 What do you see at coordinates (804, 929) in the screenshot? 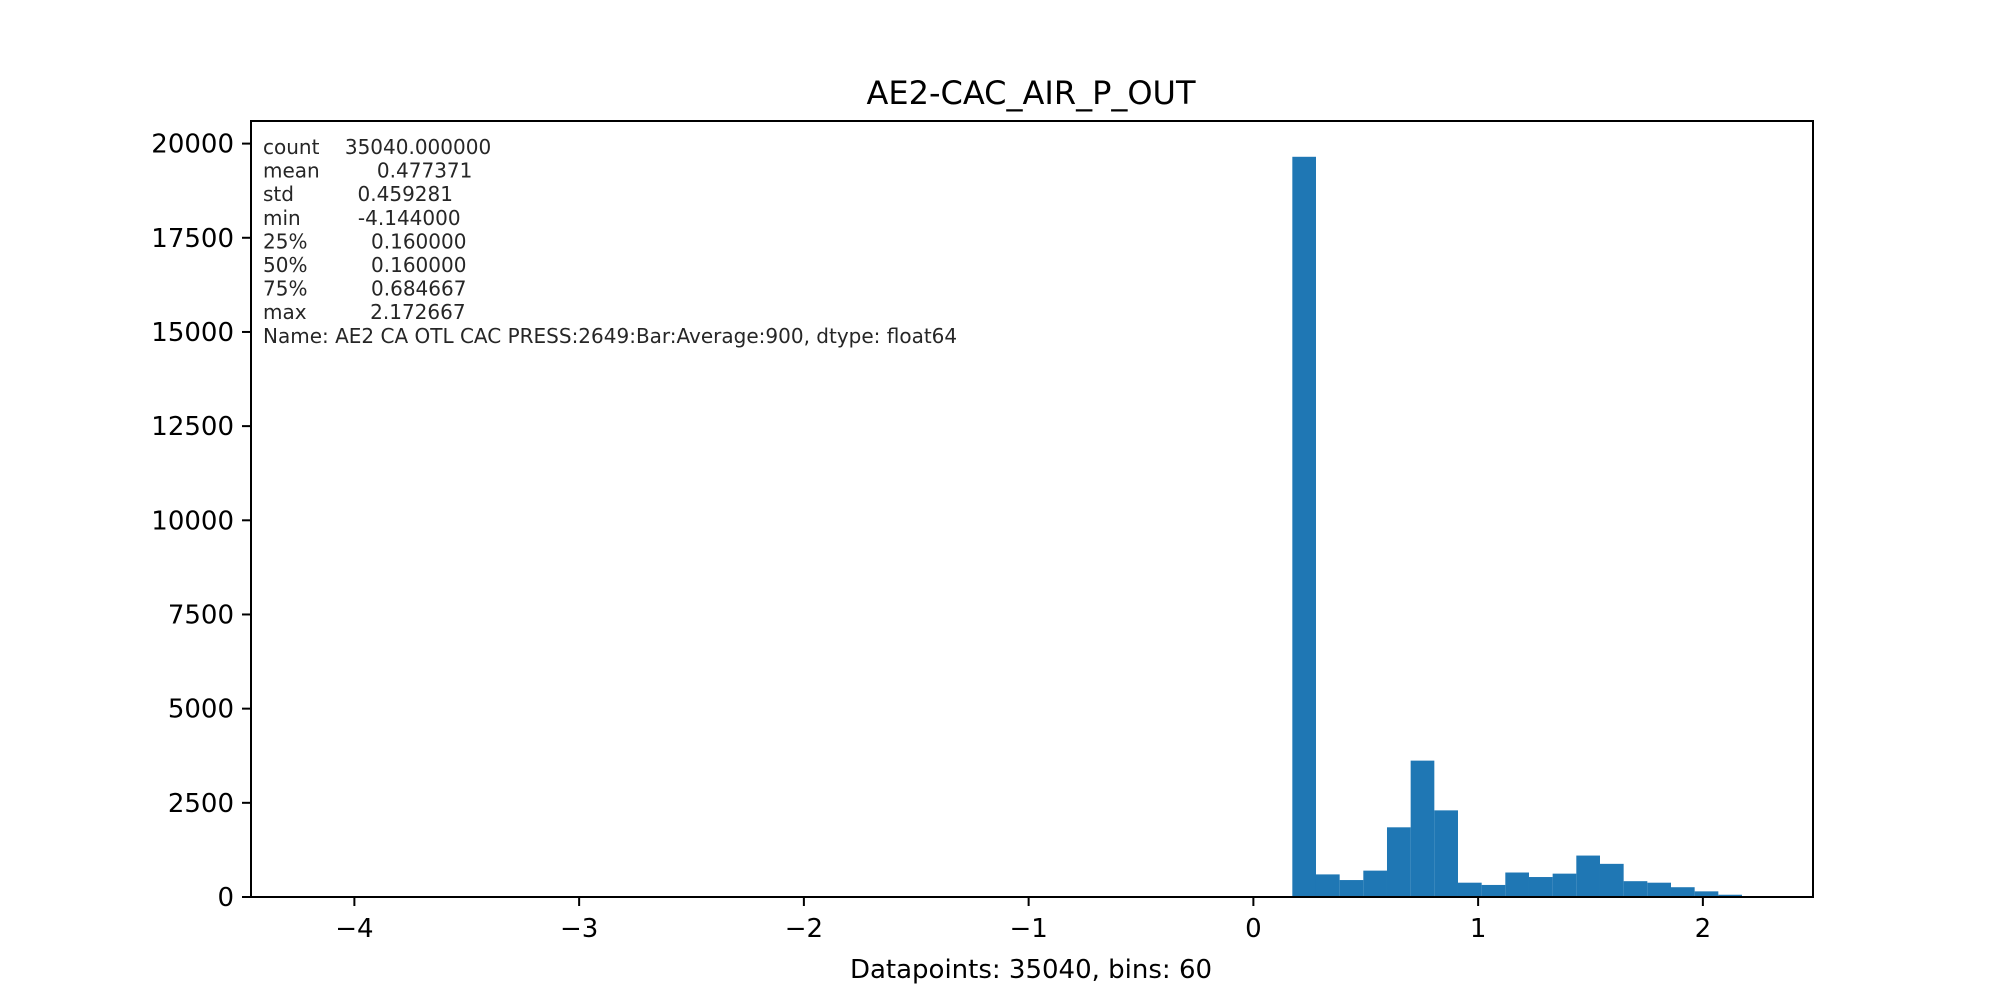
I see `x-tick-label: −2` at bounding box center [804, 929].